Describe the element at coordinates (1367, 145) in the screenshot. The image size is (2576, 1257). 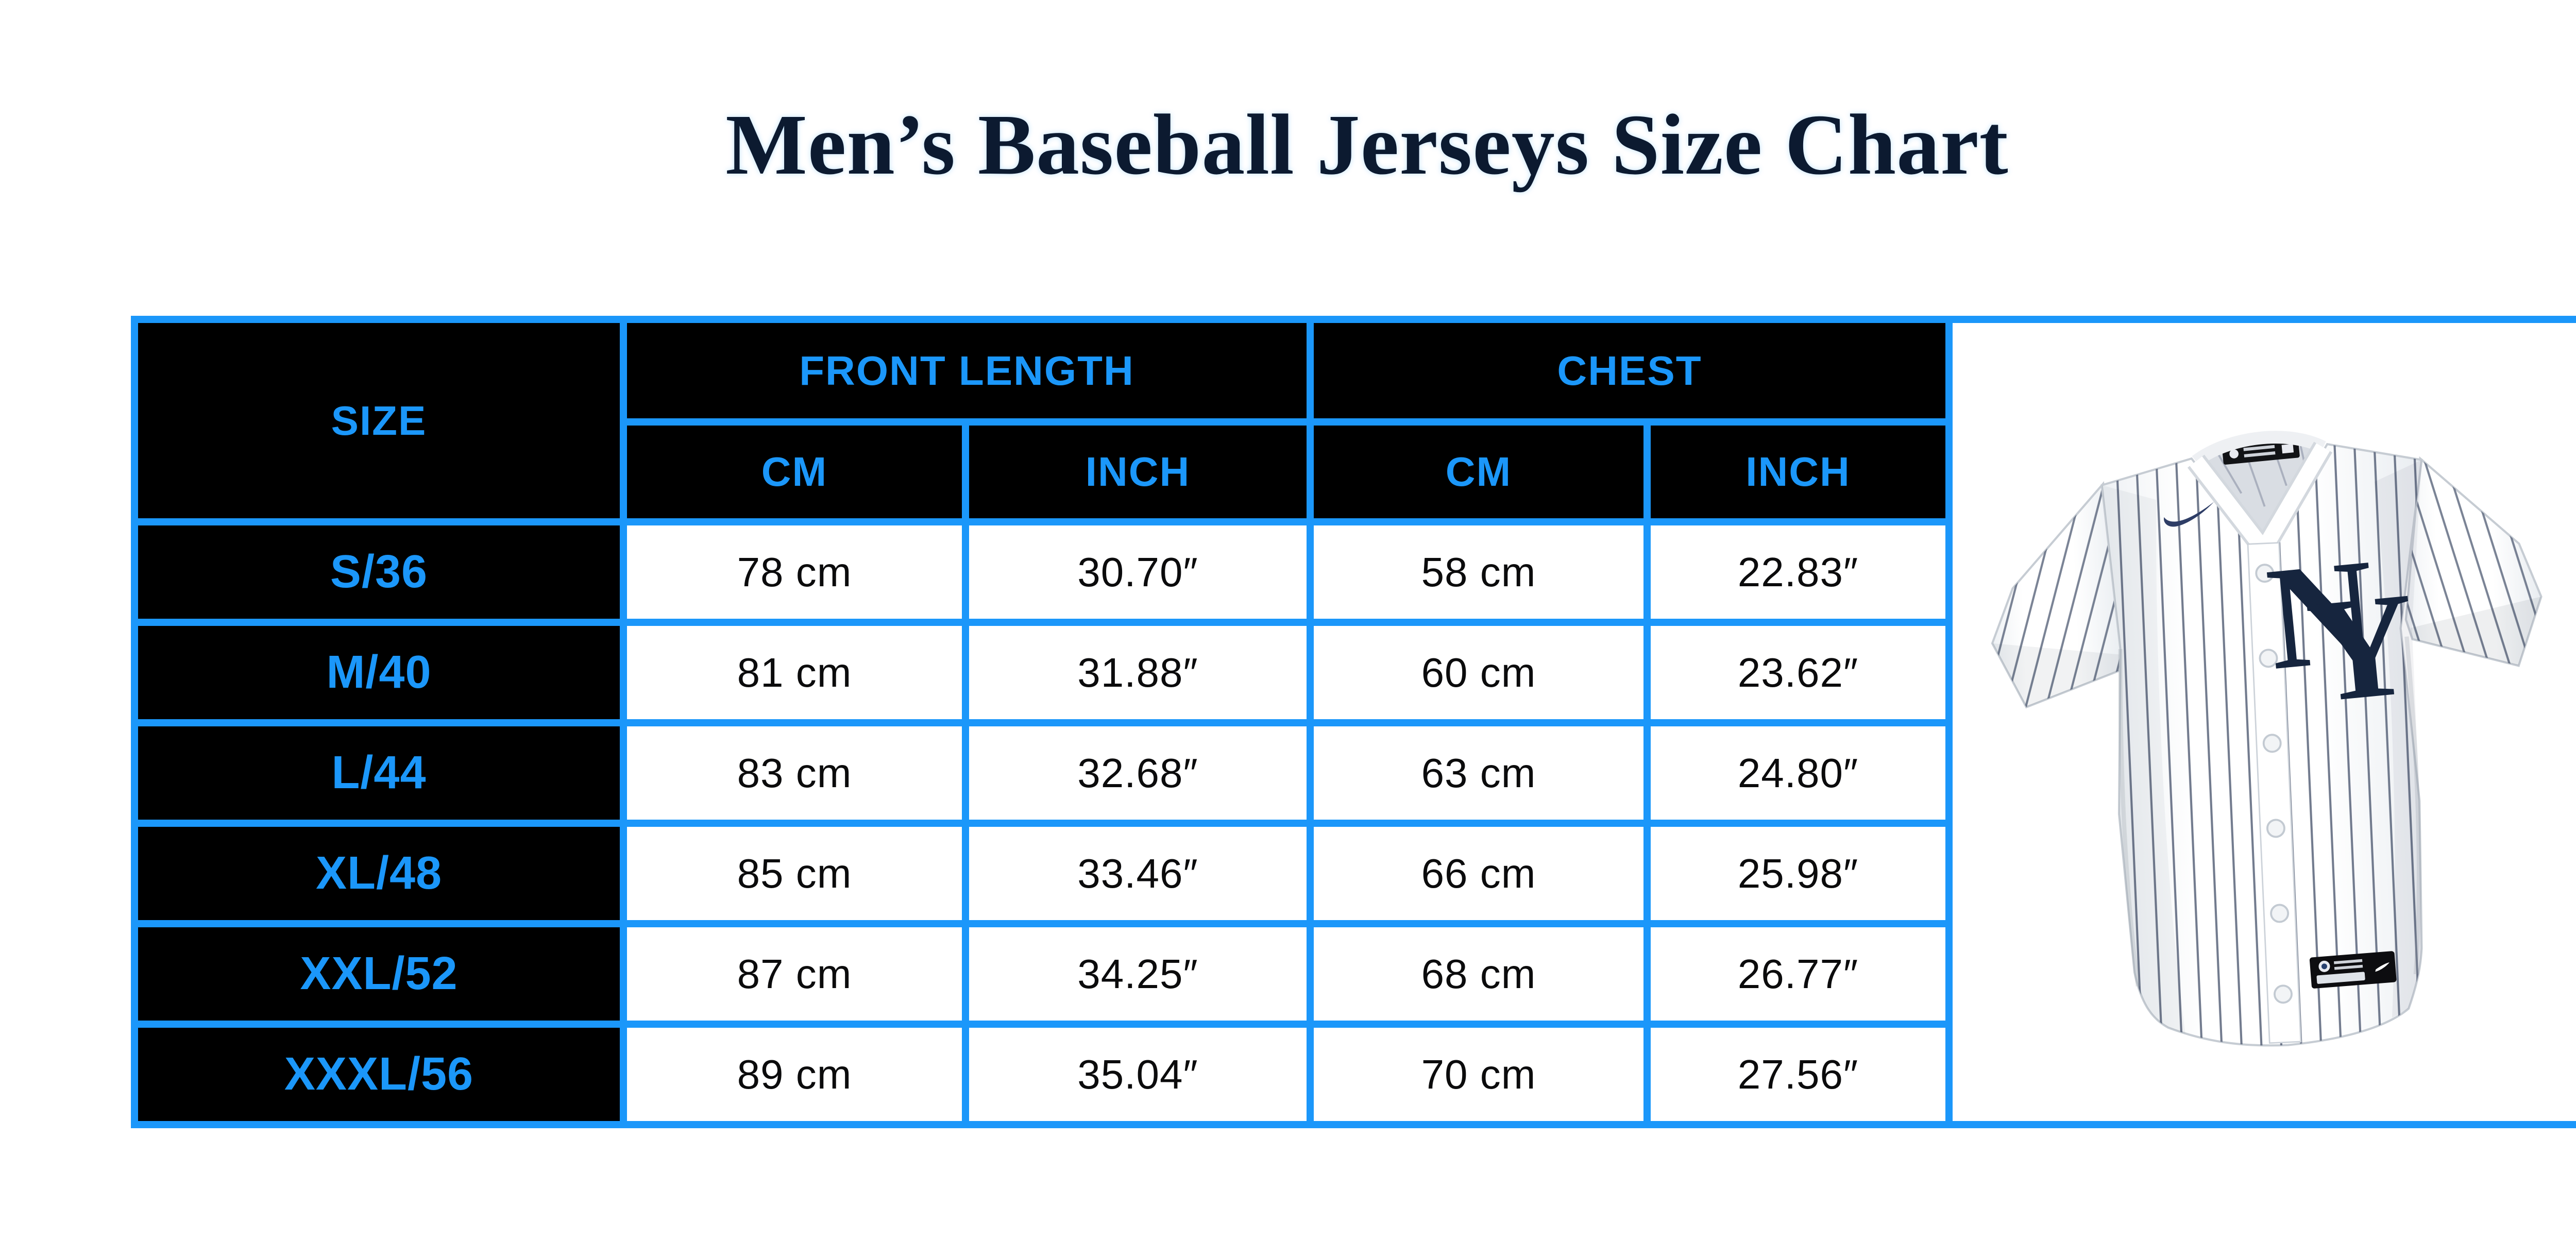
I see `page-title: Men’s Baseball Jerseys Size Chart` at that location.